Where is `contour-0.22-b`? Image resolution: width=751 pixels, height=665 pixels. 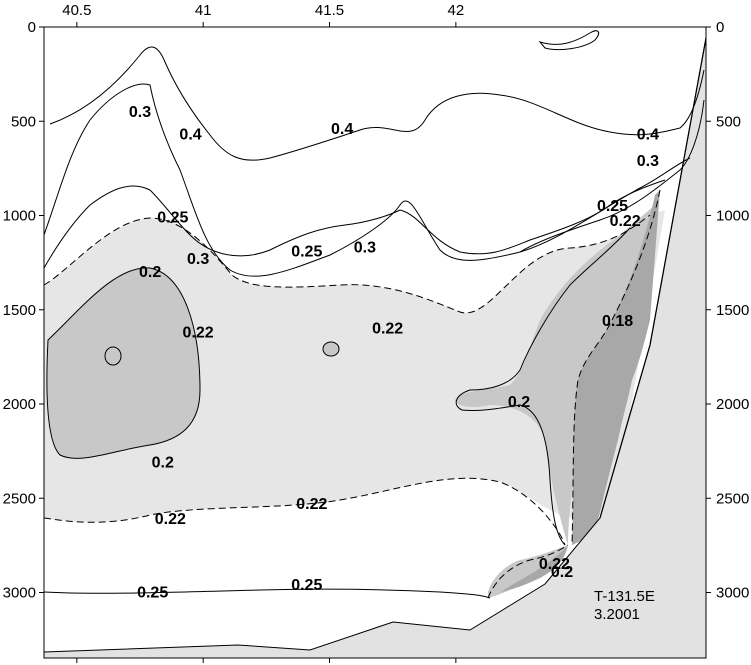 contour-0.22-b is located at coordinates (304, 511).